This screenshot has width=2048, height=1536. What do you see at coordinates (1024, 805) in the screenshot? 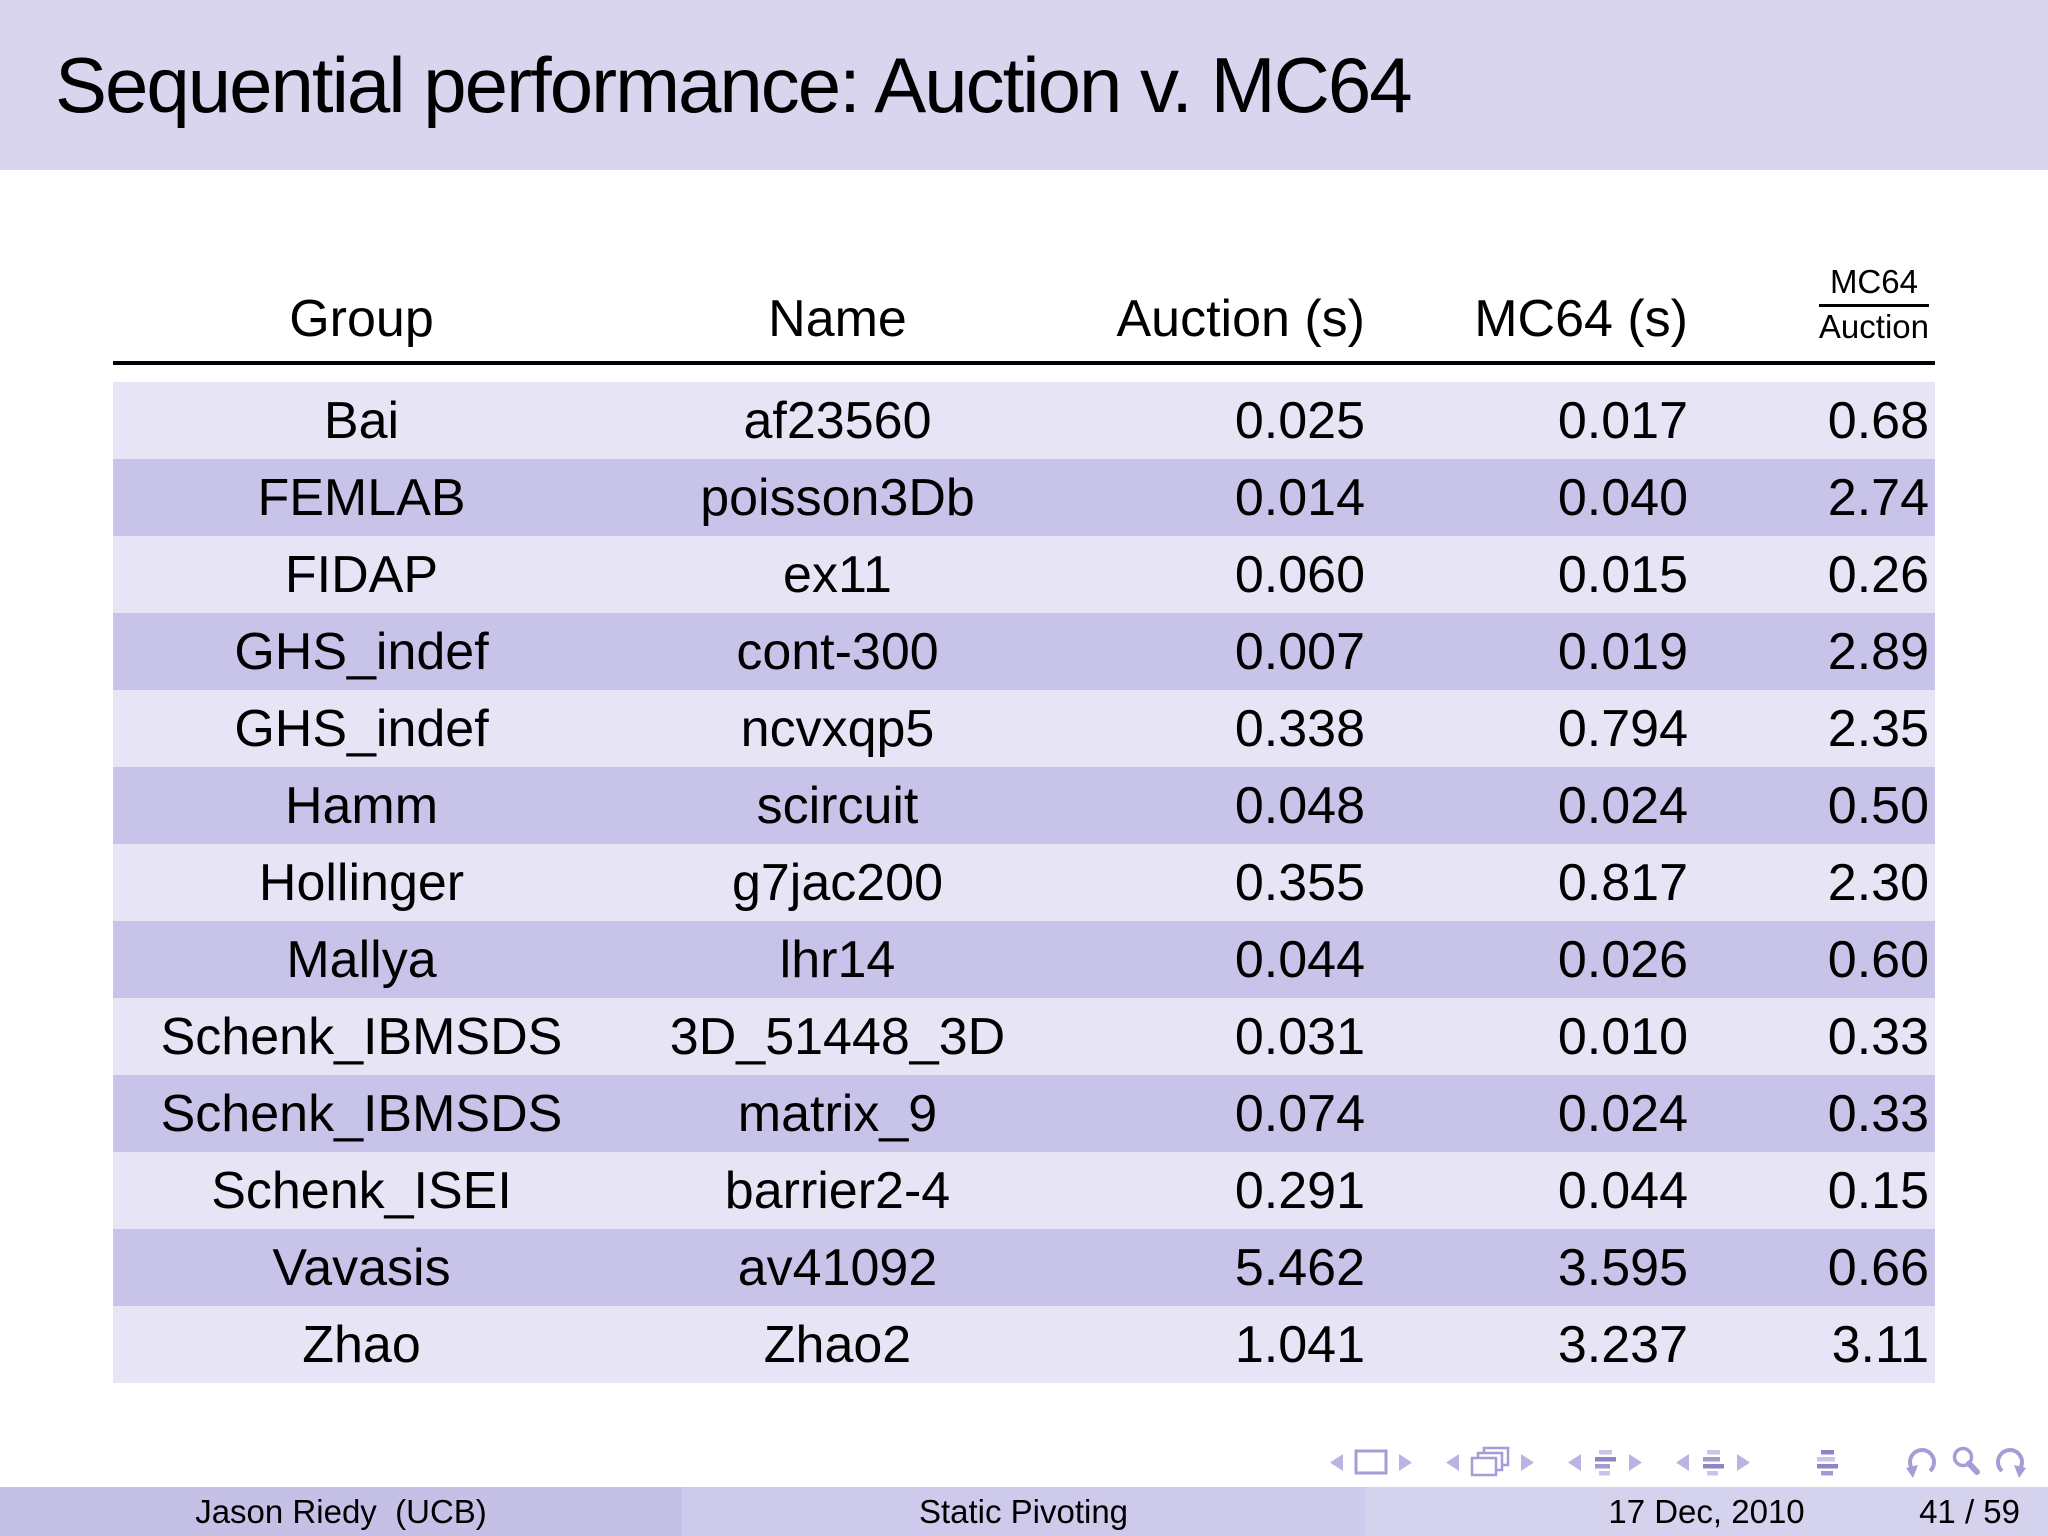
I see `table-row: Hamm scircuit 0.048 0.024 0.50` at bounding box center [1024, 805].